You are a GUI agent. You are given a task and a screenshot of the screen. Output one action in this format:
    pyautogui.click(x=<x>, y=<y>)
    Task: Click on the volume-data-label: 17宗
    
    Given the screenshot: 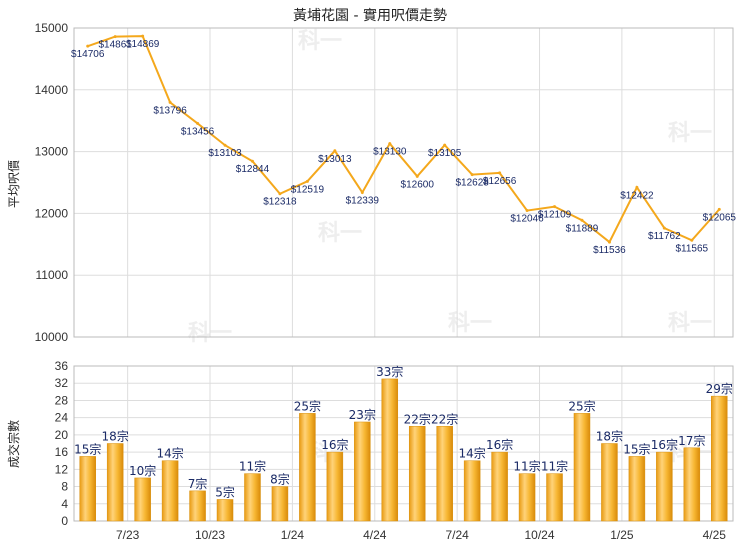 What is the action you would take?
    pyautogui.click(x=691, y=440)
    